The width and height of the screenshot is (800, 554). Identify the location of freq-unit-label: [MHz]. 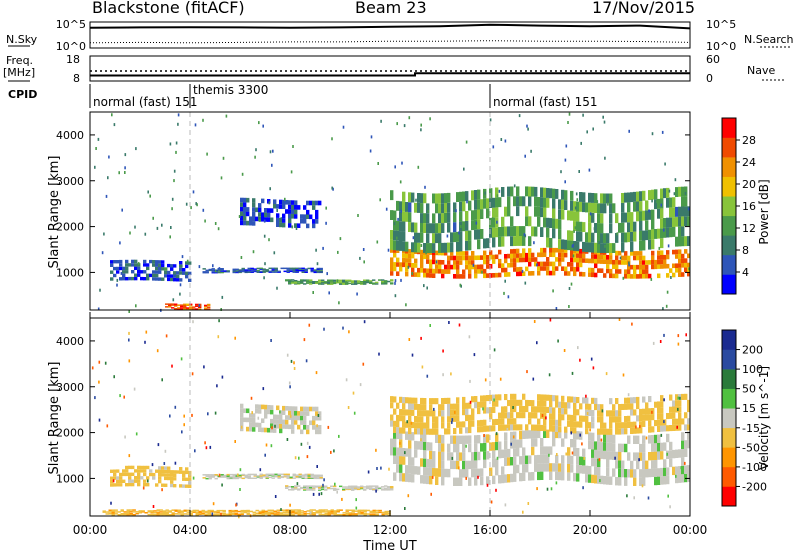
(19, 72).